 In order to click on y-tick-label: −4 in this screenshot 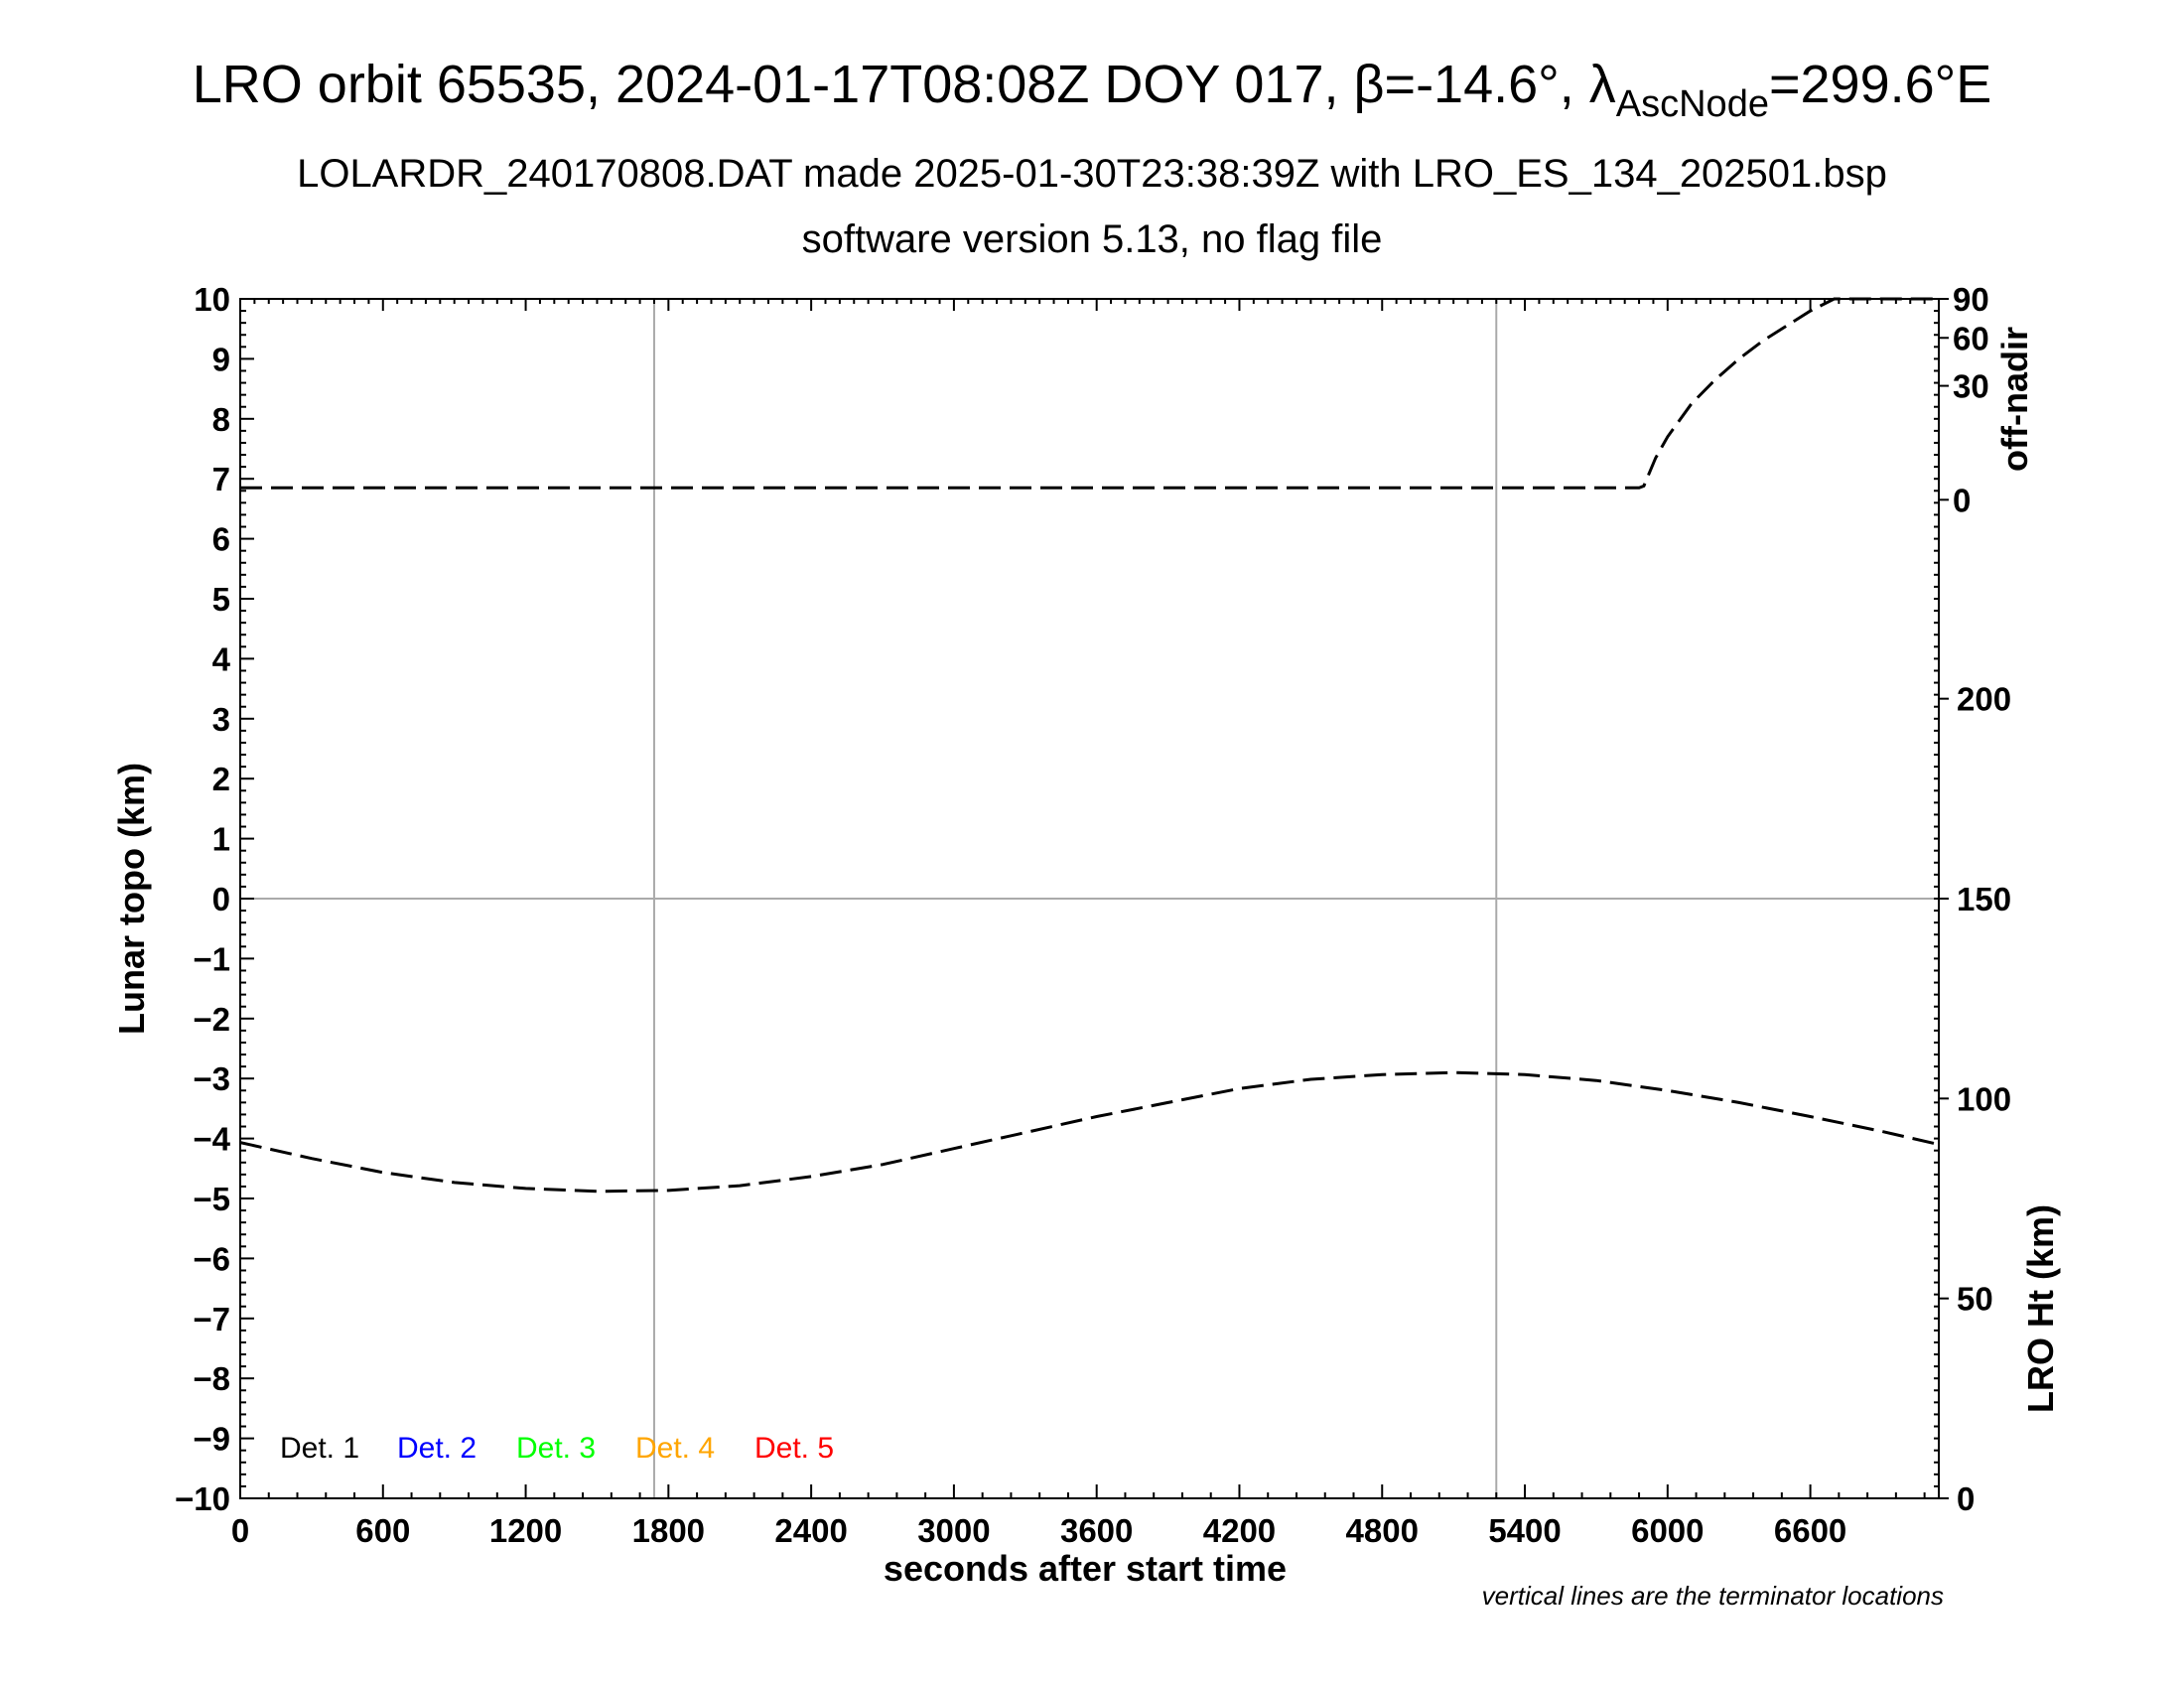, I will do `click(211, 1139)`.